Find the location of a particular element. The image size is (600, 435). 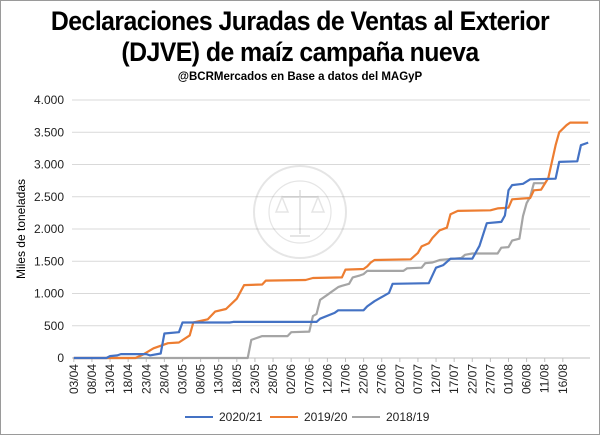

legend-item: 2018/19 is located at coordinates (390, 417).